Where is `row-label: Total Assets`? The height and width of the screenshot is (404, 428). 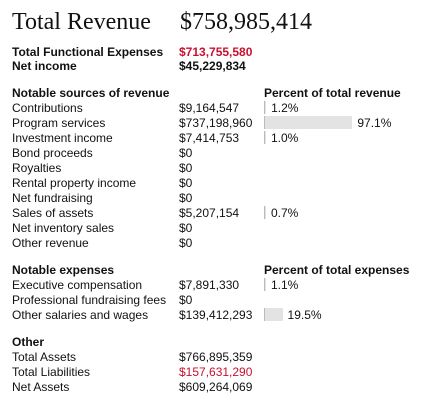
row-label: Total Assets is located at coordinates (44, 357).